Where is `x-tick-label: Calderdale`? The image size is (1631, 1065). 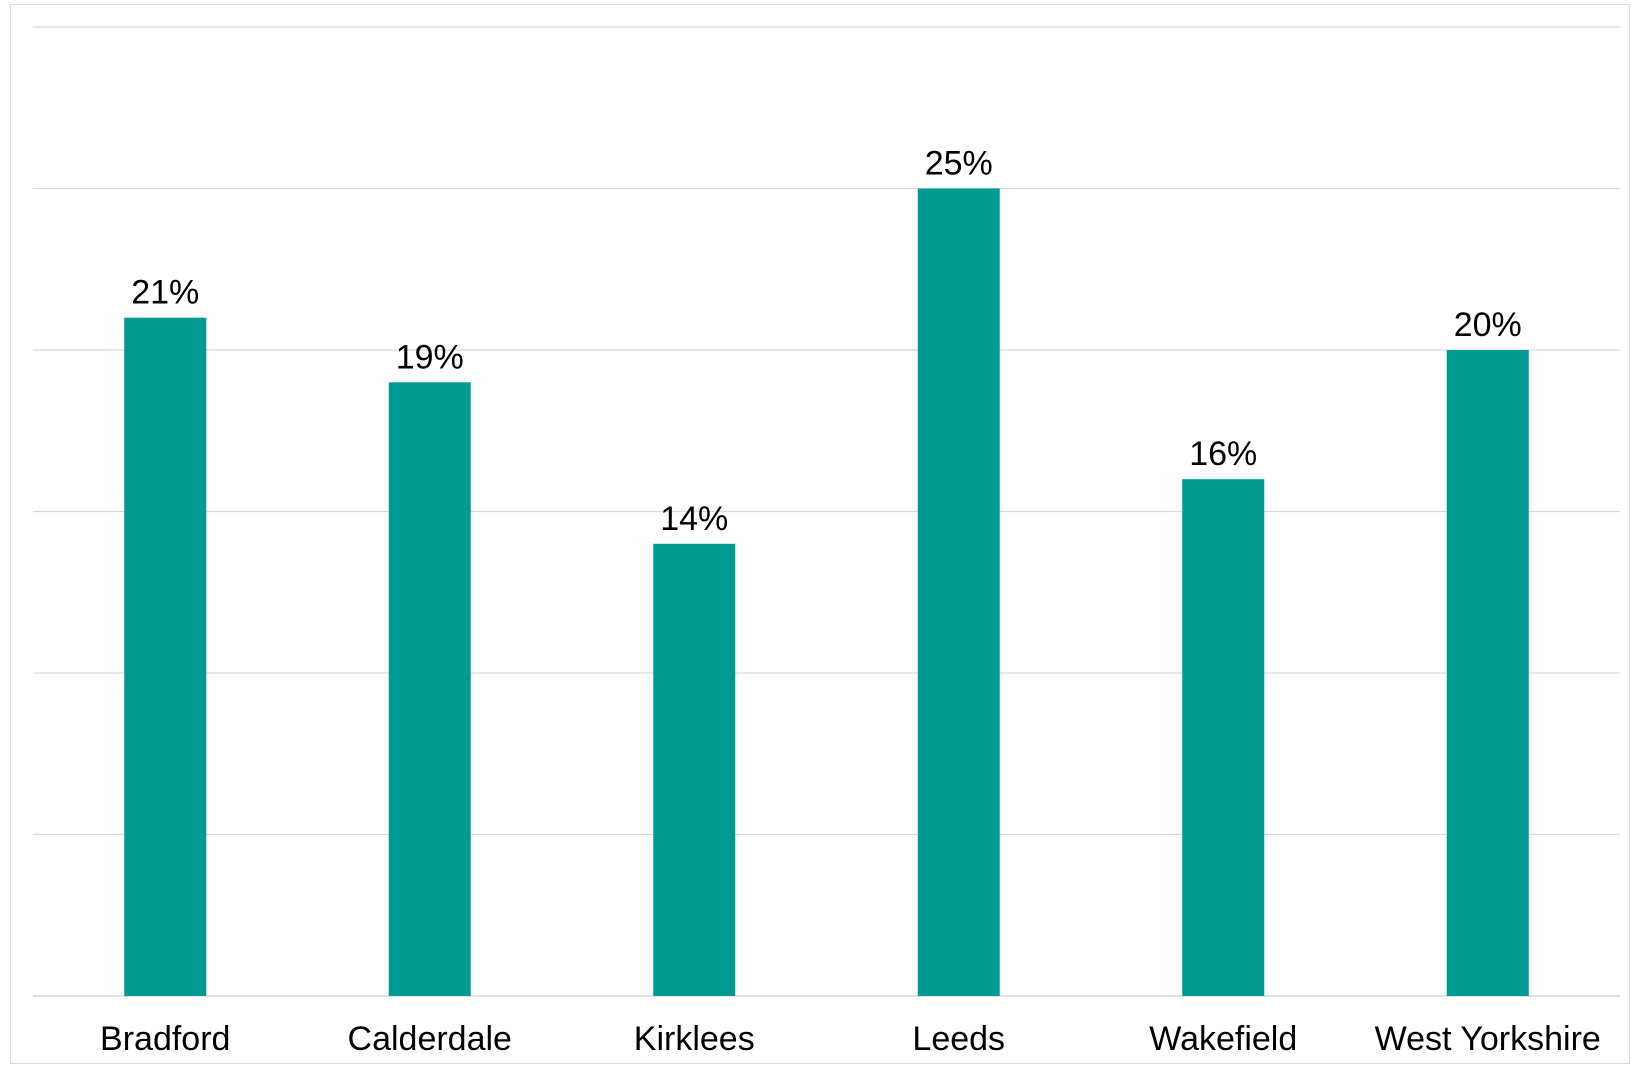
x-tick-label: Calderdale is located at coordinates (430, 1039).